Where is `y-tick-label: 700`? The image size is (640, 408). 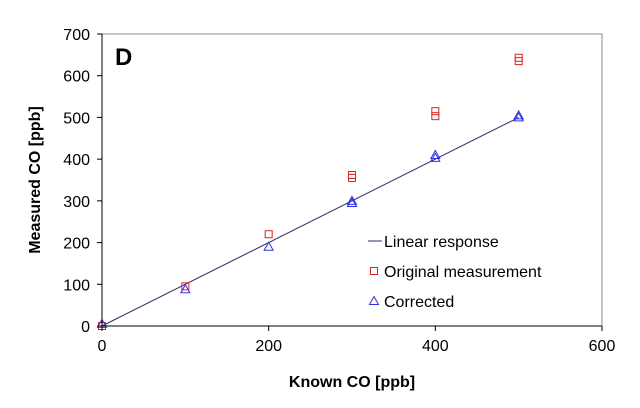
y-tick-label: 700 is located at coordinates (76, 35).